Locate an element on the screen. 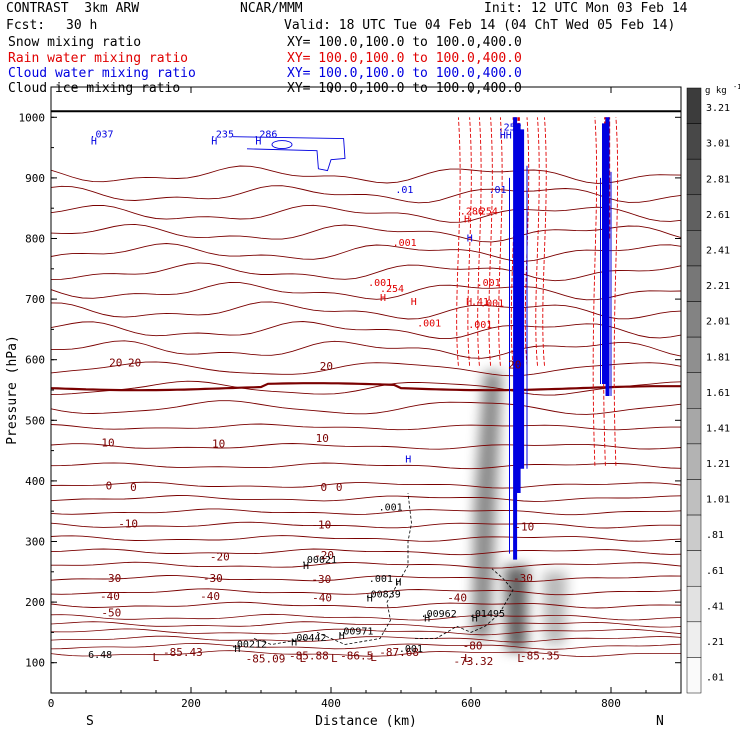  field-rain: Rain water mixing ratio is located at coordinates (98, 58).